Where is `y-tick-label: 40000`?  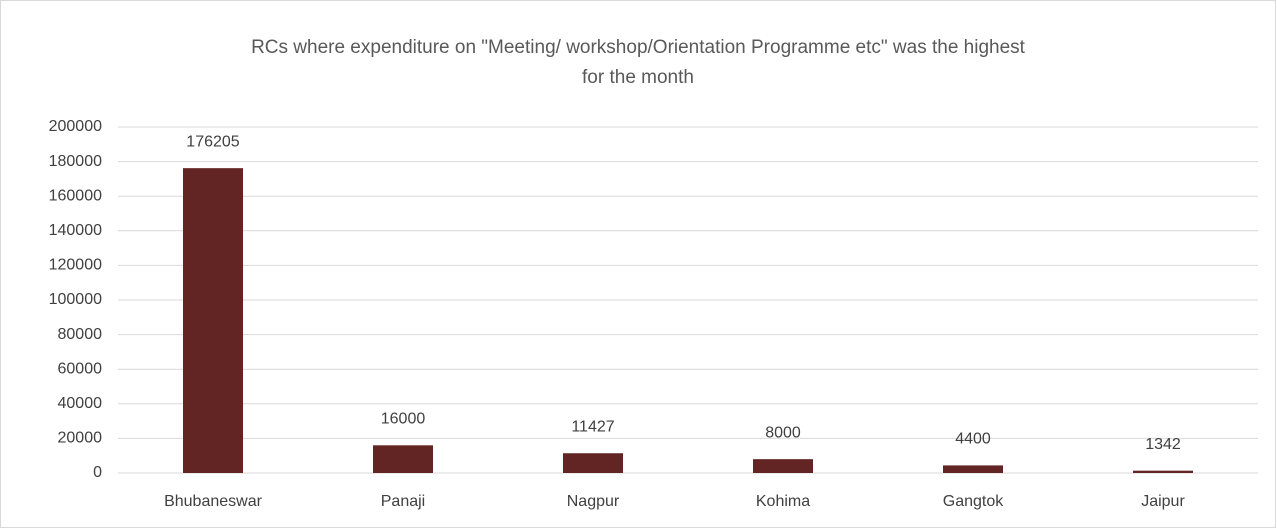 y-tick-label: 40000 is located at coordinates (80, 403).